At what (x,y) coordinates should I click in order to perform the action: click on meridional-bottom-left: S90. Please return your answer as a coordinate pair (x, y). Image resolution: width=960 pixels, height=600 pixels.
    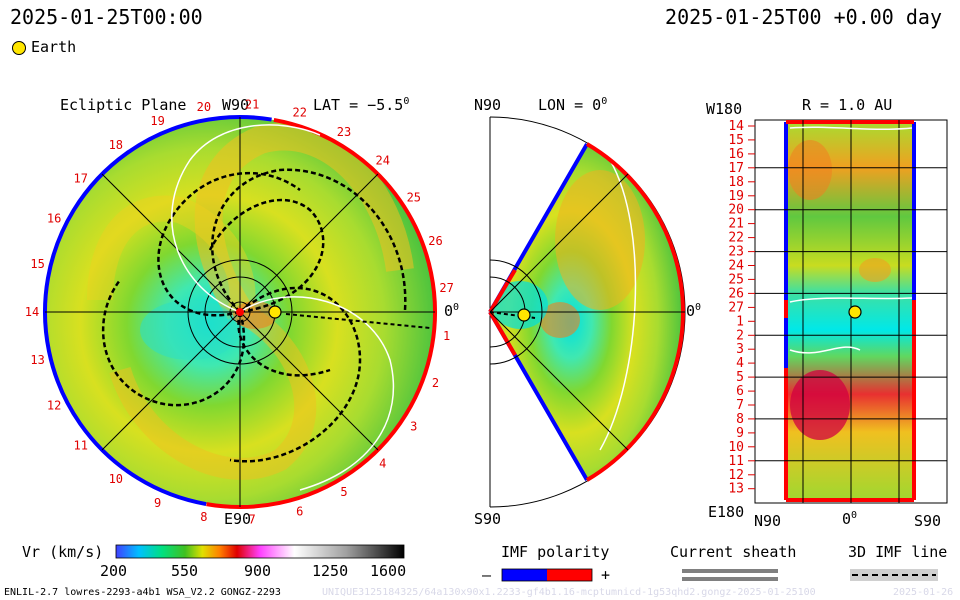
    Looking at the image, I should click on (488, 519).